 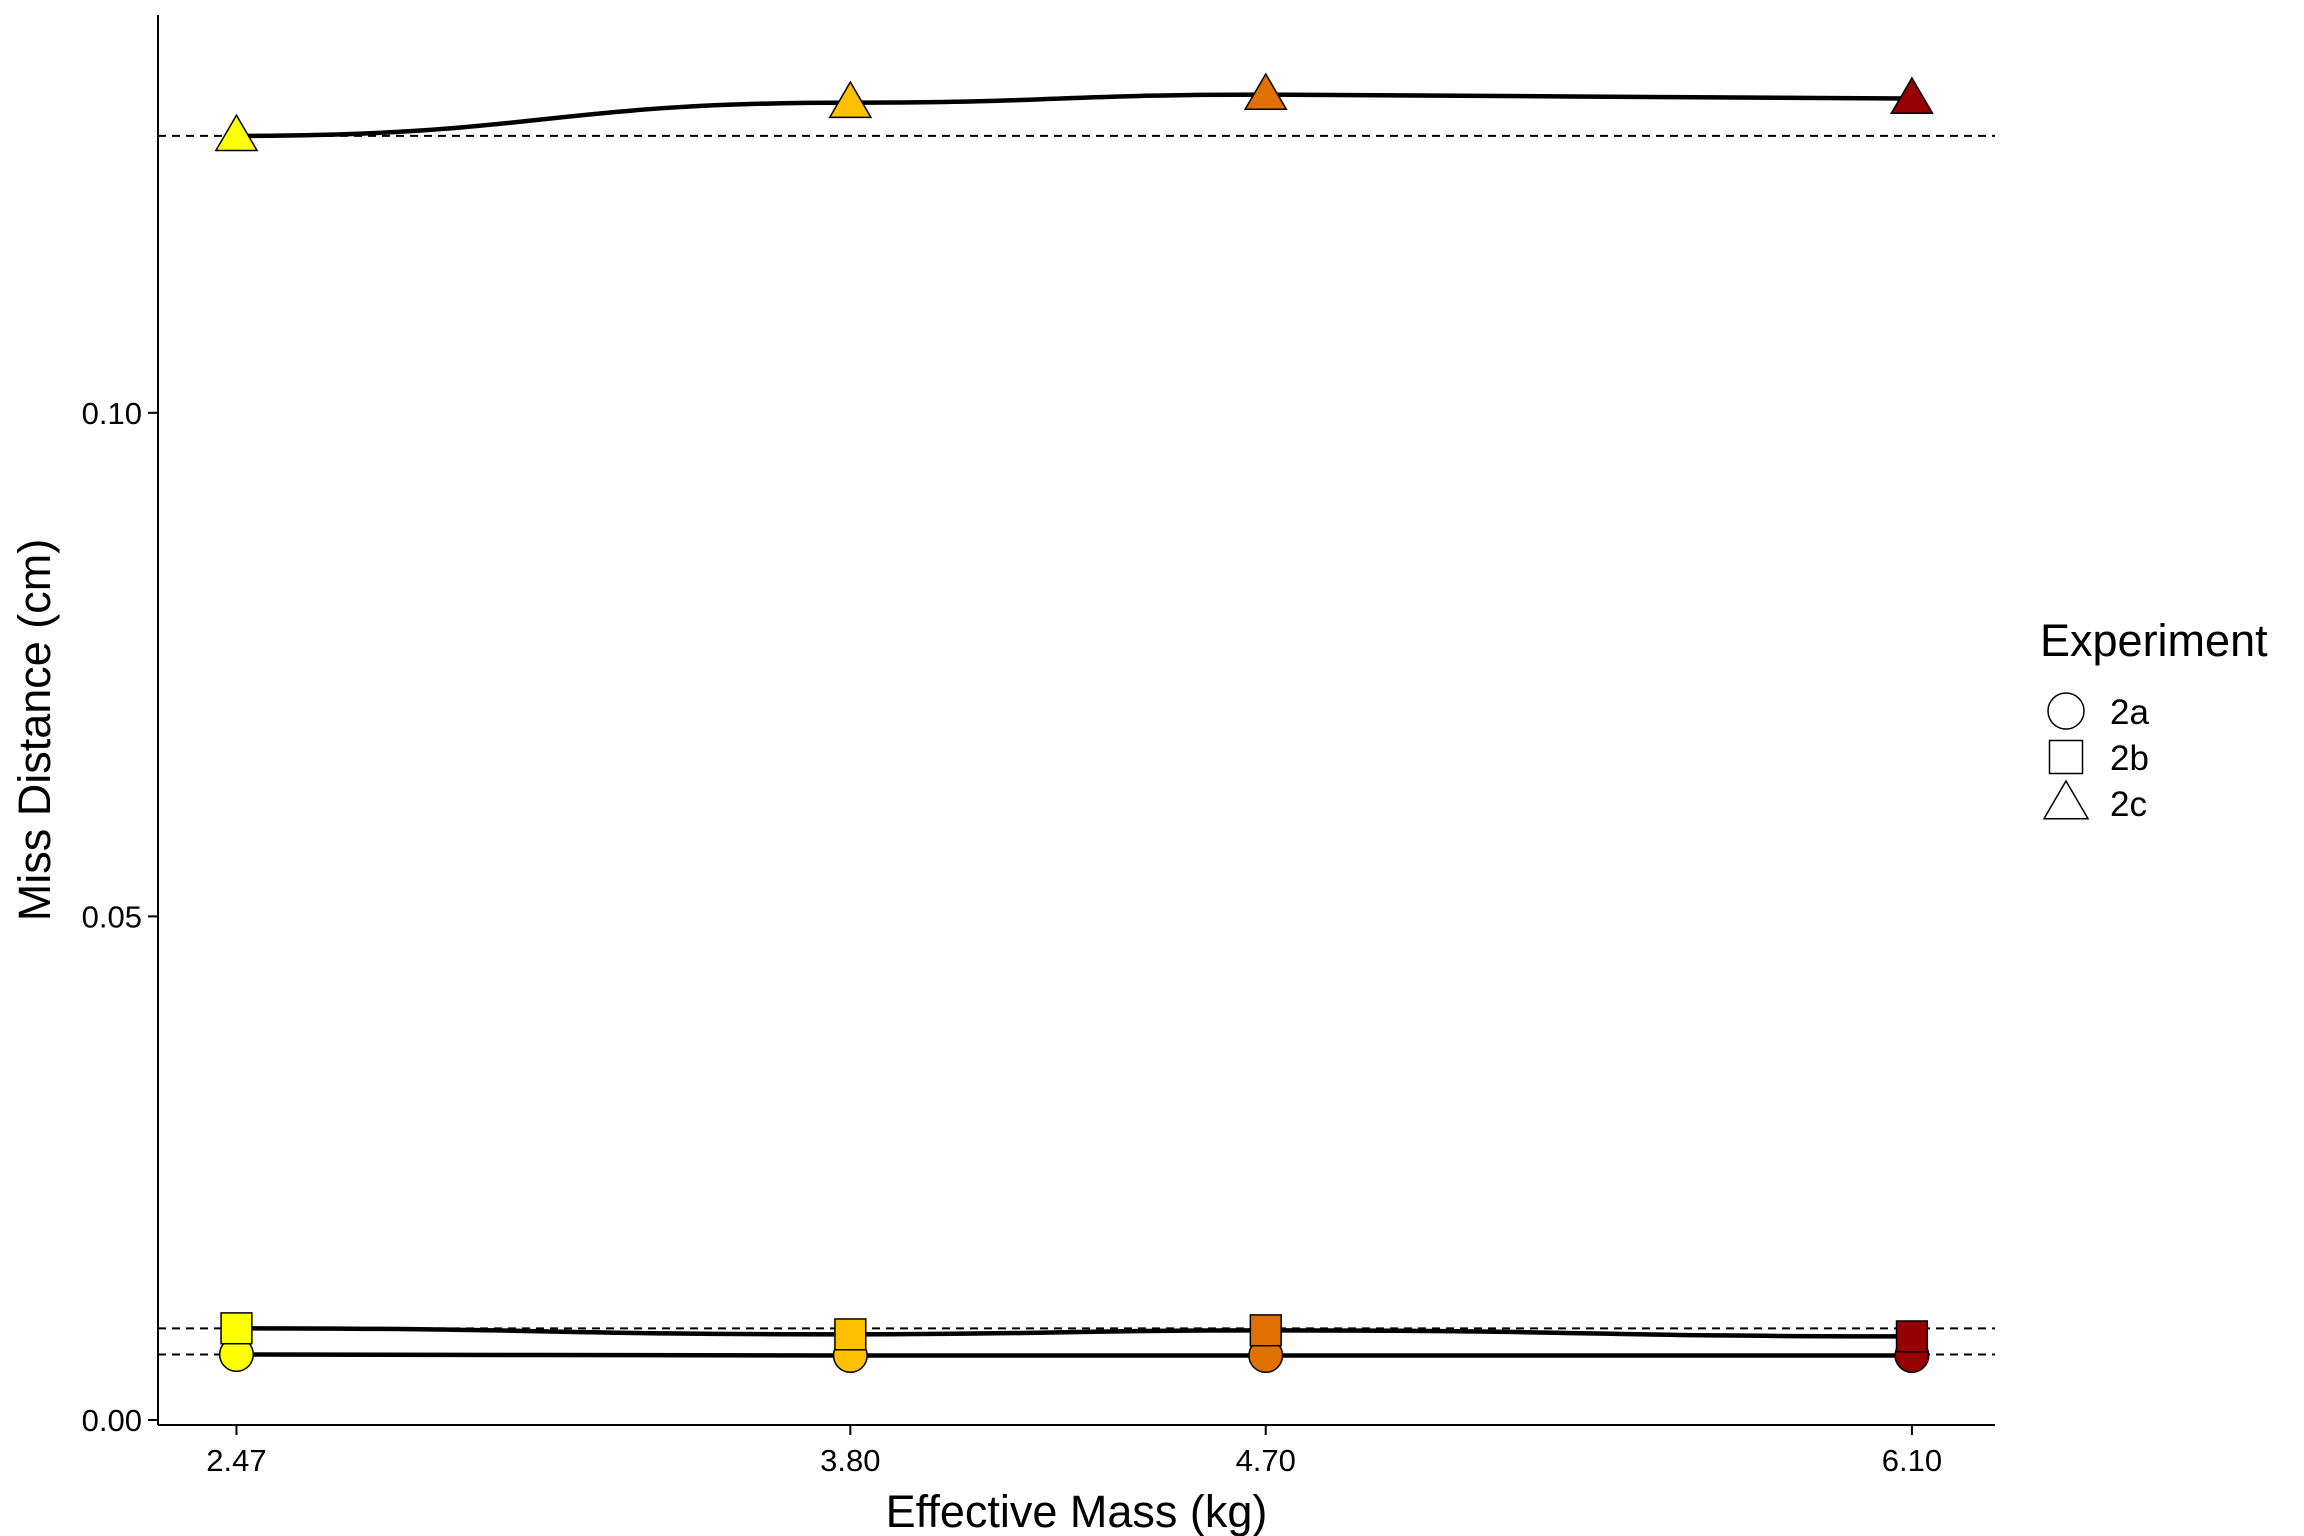 What do you see at coordinates (2066, 799) in the screenshot?
I see `legend-key-2c` at bounding box center [2066, 799].